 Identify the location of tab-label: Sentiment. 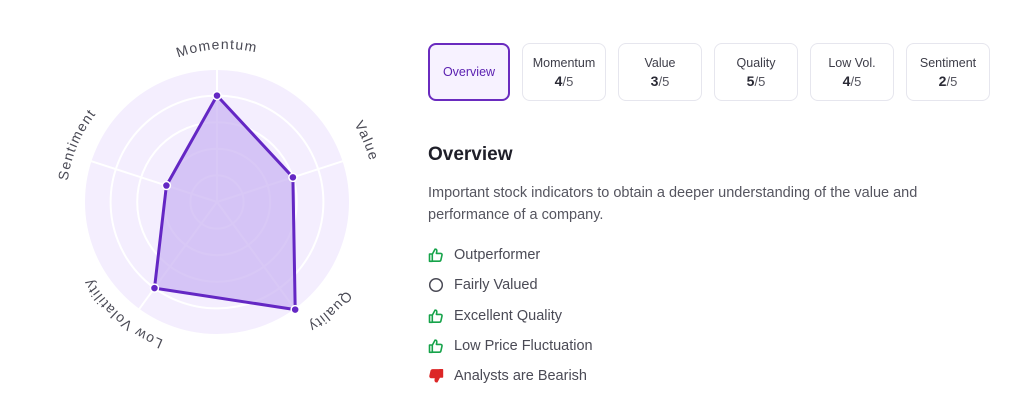
(948, 62).